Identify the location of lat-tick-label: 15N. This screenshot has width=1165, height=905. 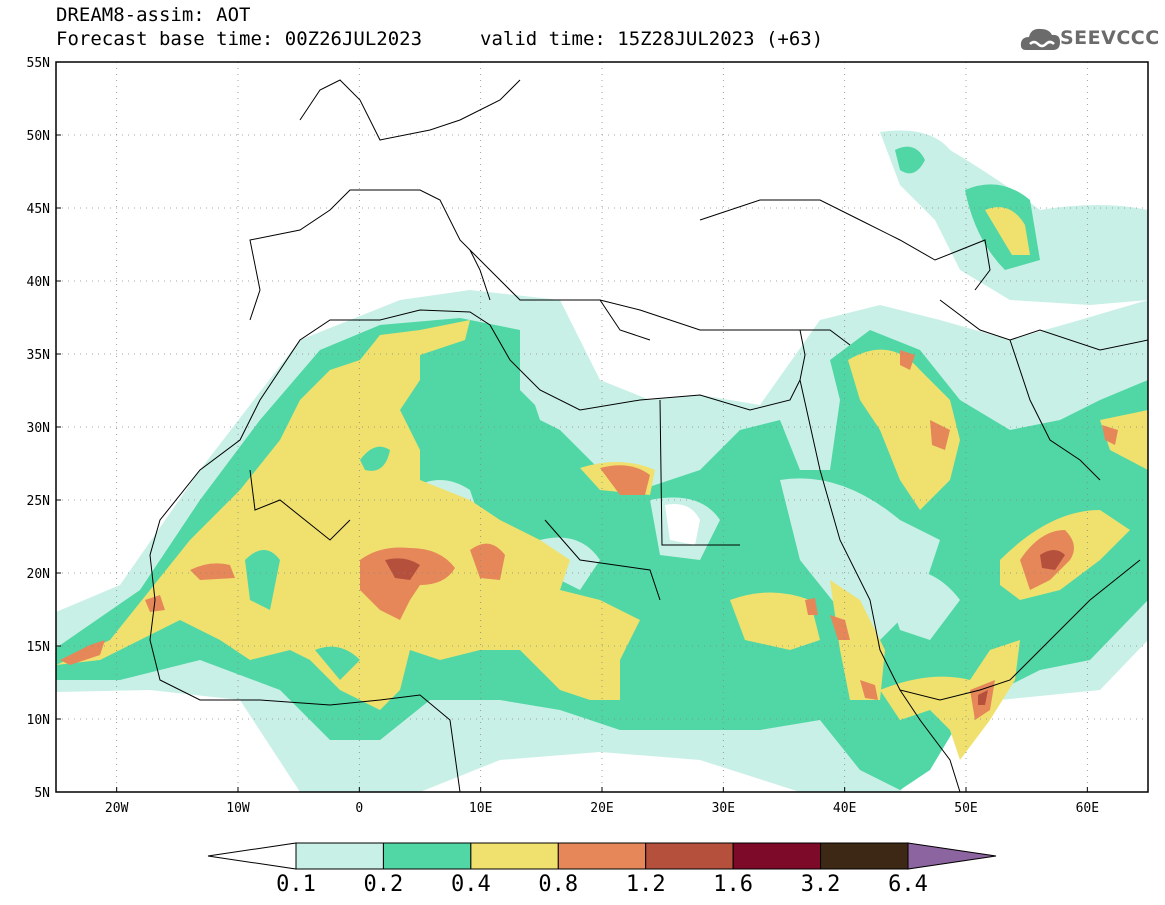
(38, 647).